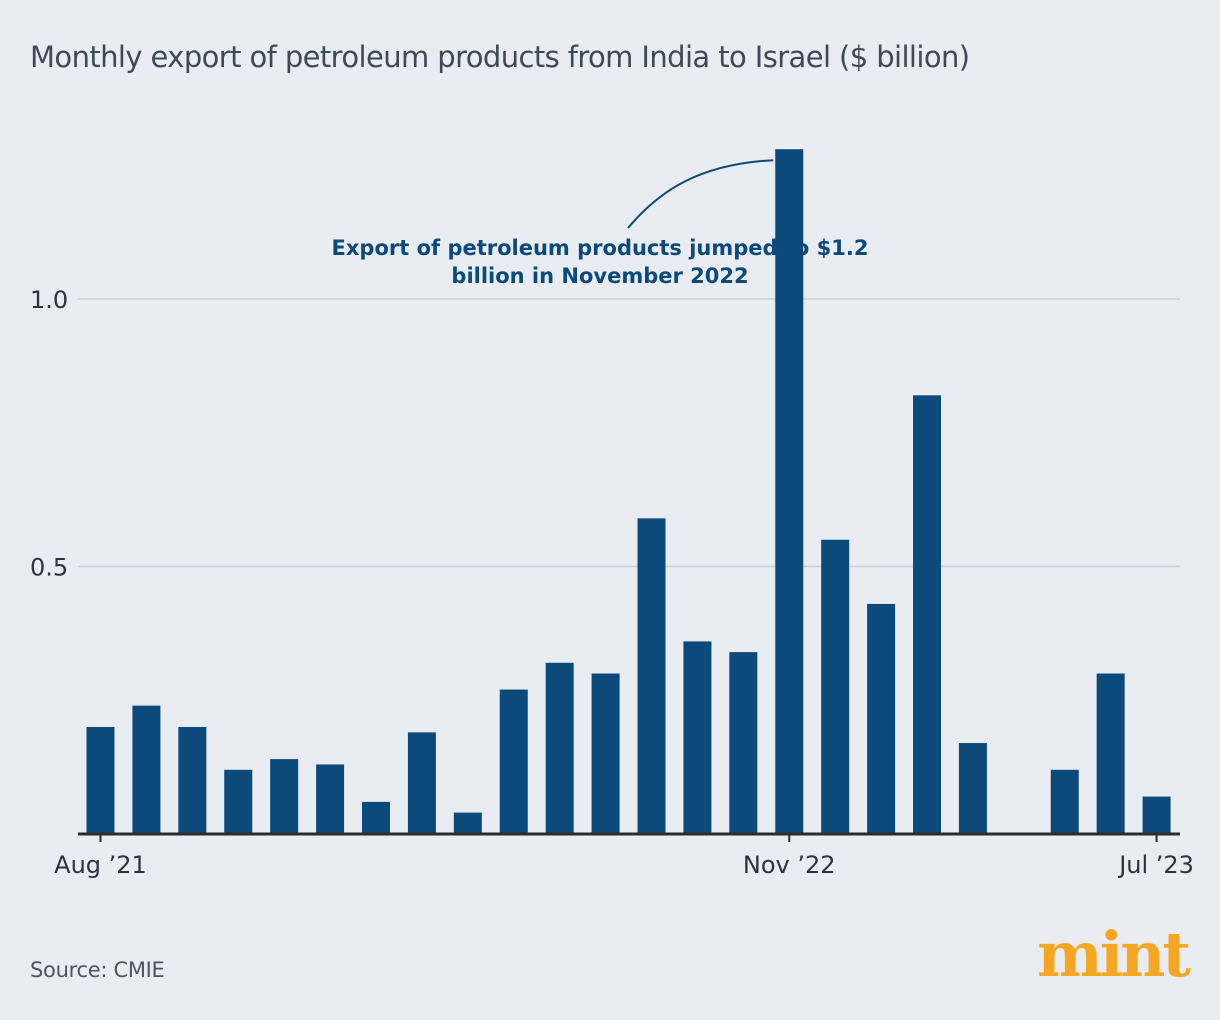 This screenshot has width=1220, height=1020. What do you see at coordinates (49, 568) in the screenshot?
I see `y-tick-label: 0.5` at bounding box center [49, 568].